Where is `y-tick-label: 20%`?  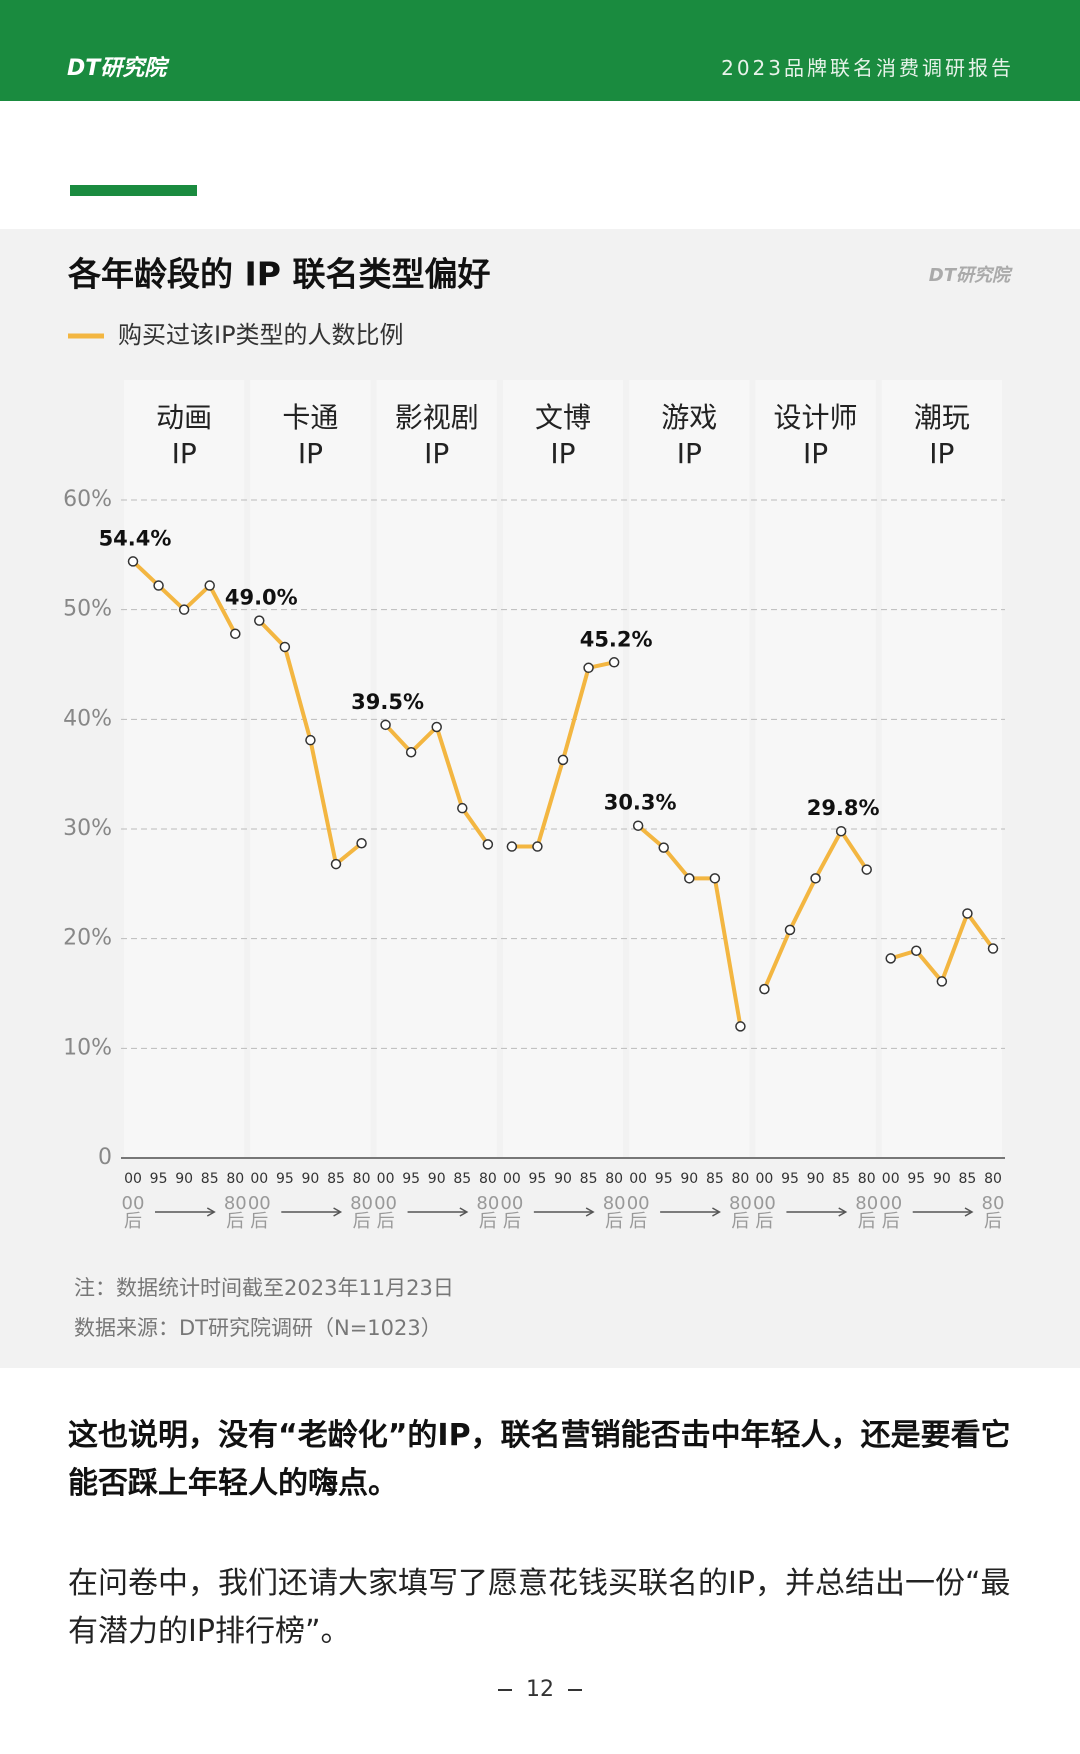 y-tick-label: 20% is located at coordinates (87, 938).